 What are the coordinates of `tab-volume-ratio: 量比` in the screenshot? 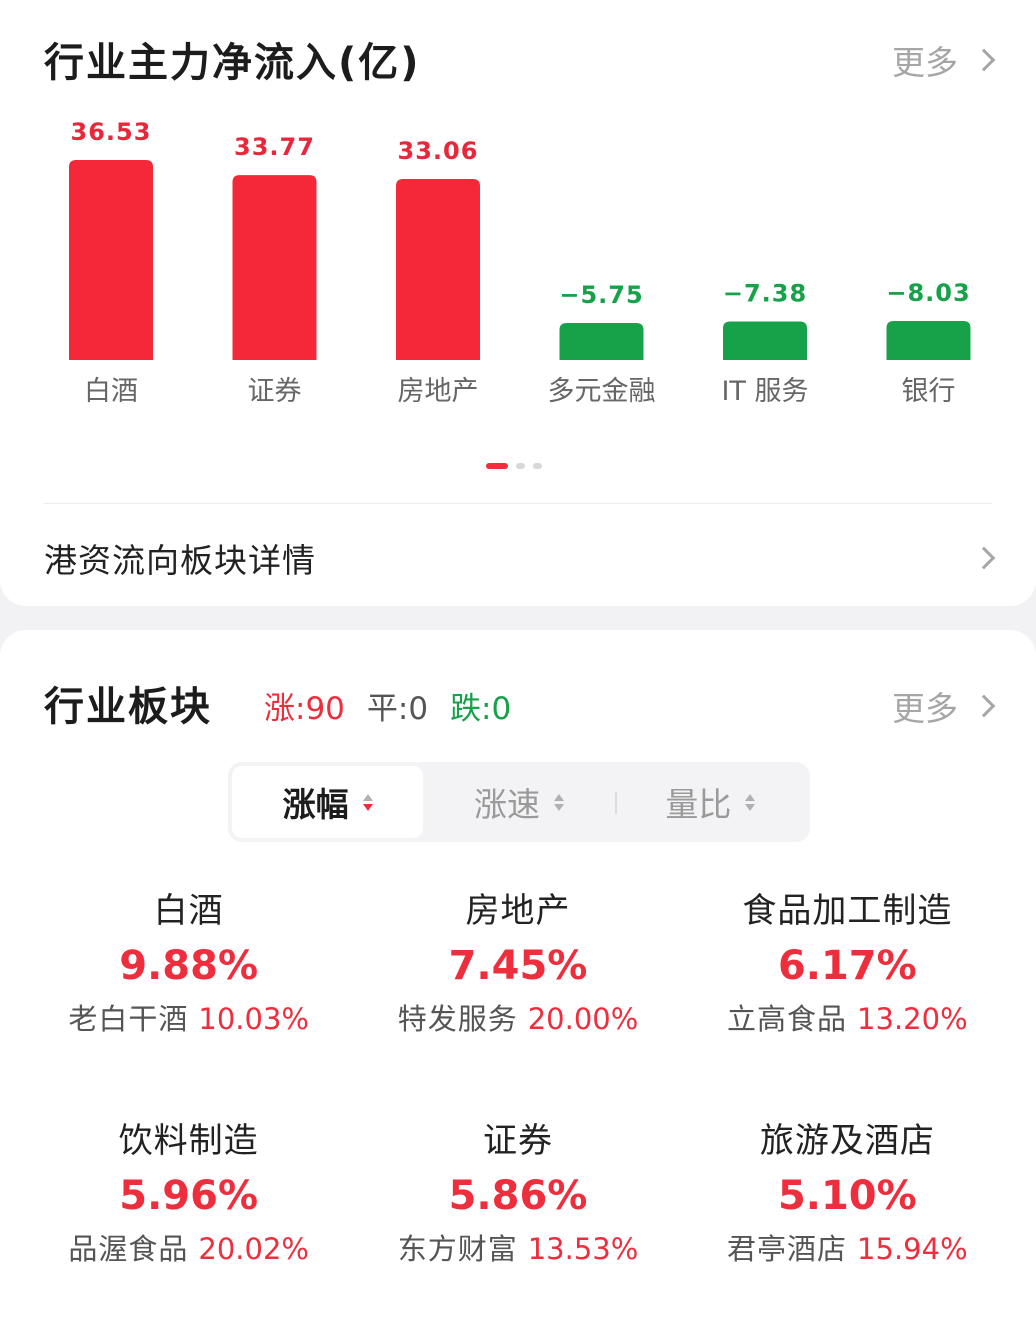 It's located at (710, 802).